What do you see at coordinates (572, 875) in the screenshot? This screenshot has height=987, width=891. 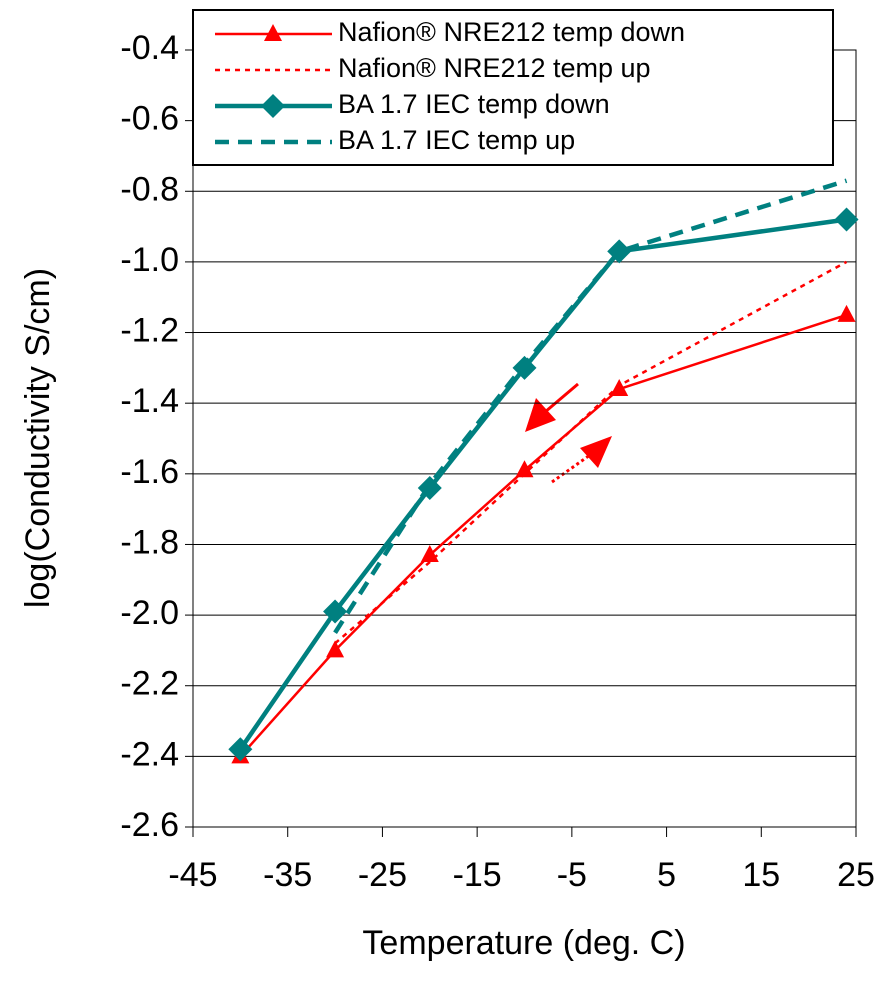 I see `x-tick-label: -5` at bounding box center [572, 875].